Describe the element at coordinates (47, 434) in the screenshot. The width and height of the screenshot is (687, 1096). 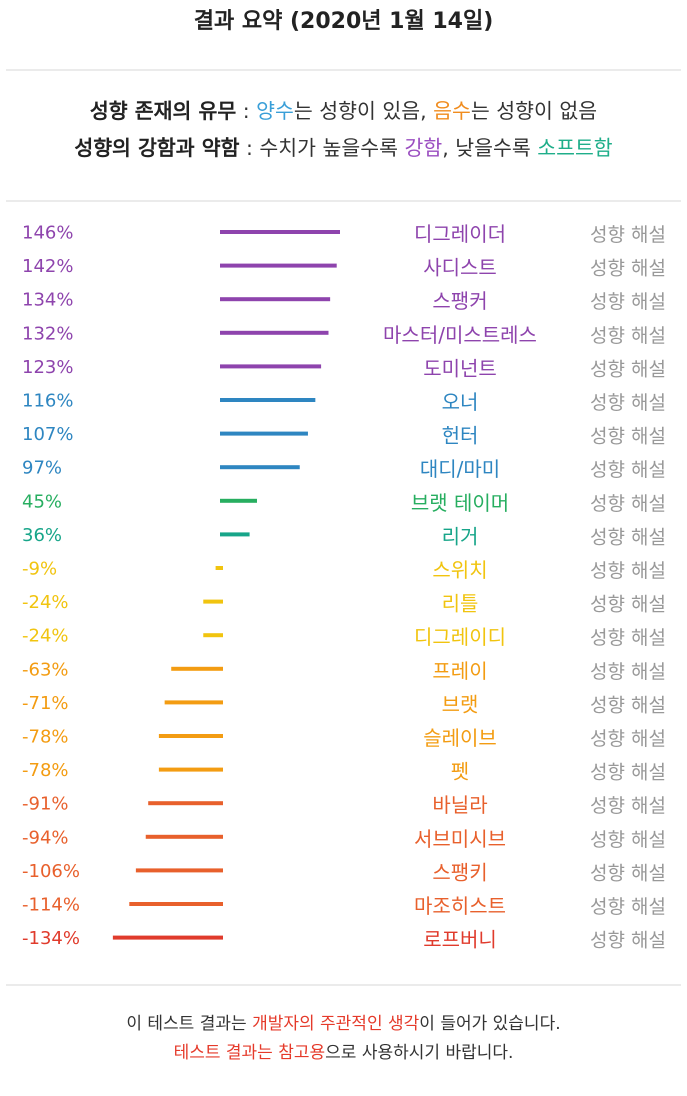
I see `value-label: 107%` at that location.